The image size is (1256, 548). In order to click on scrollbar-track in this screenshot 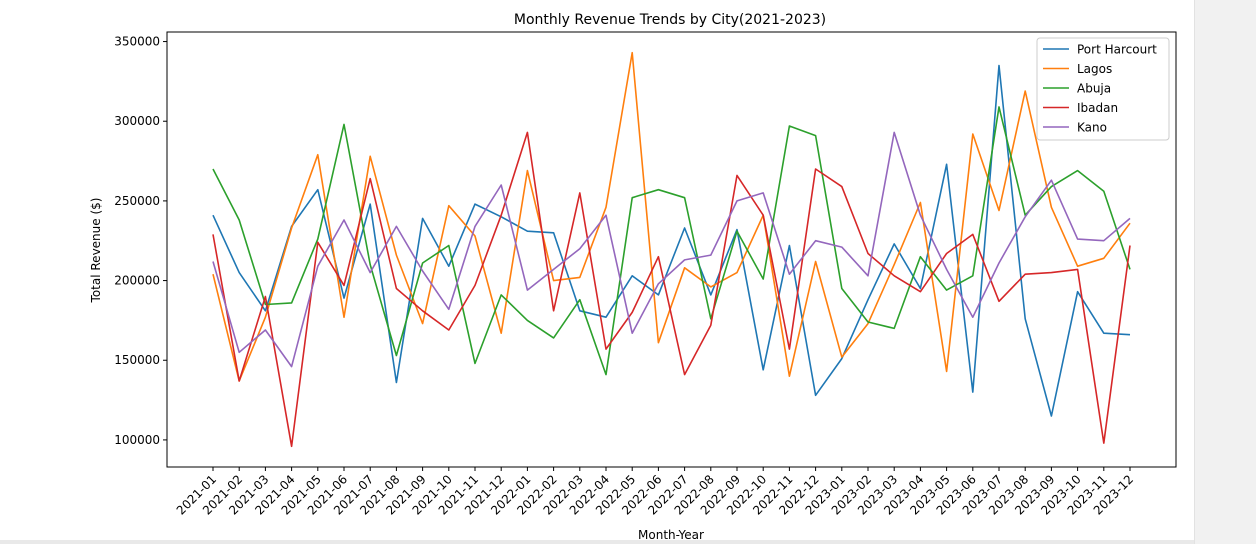, I will do `click(1225, 272)`.